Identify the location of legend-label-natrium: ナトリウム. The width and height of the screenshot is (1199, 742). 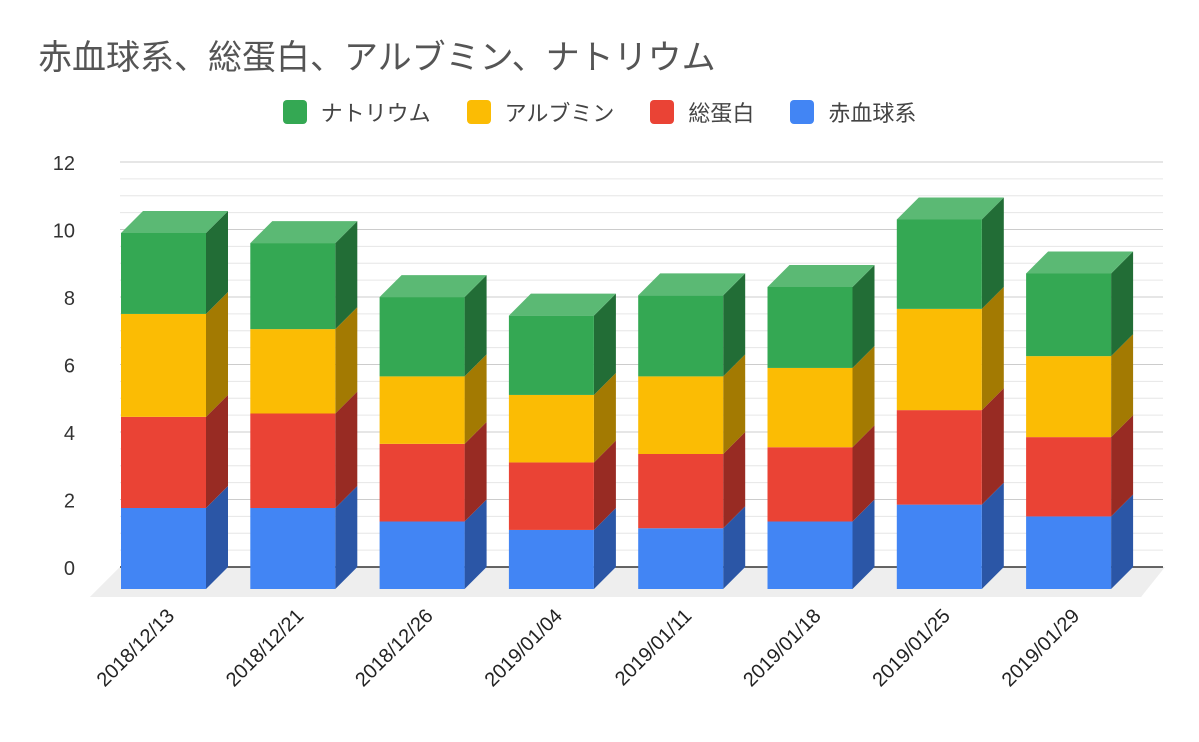
(375, 114).